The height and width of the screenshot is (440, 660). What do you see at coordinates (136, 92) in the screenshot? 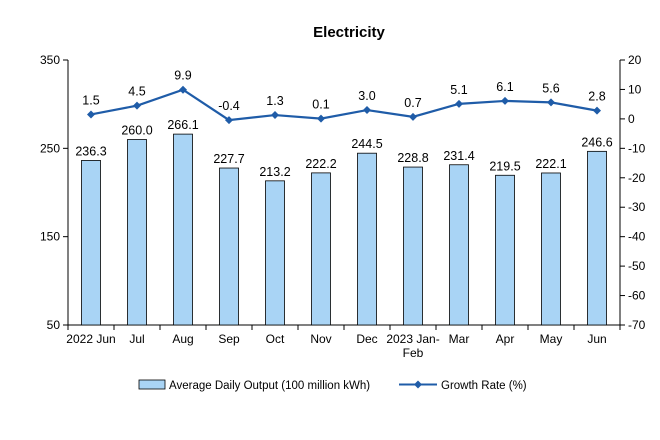
I see `growth-rate-data-label: 4.5` at bounding box center [136, 92].